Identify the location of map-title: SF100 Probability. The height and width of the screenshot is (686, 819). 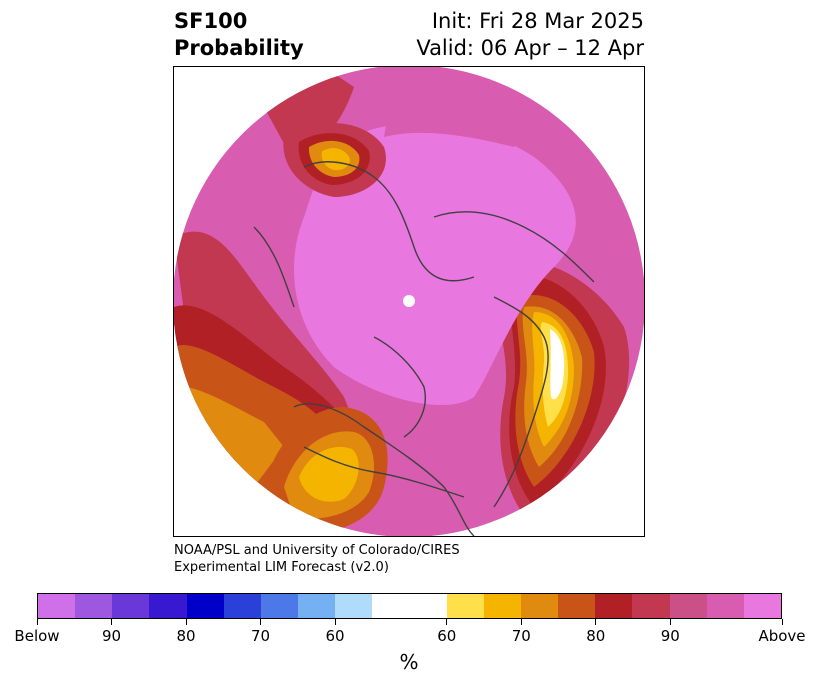
(239, 35).